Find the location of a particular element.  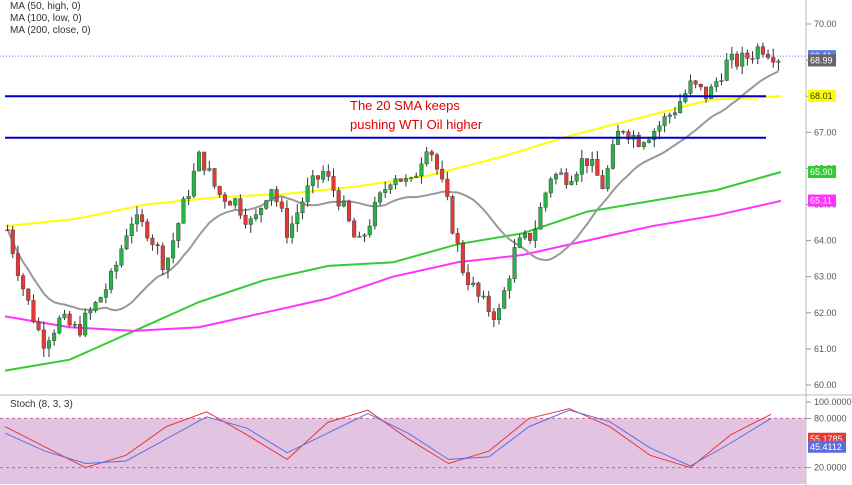

stoch-lines is located at coordinates (388, 438).